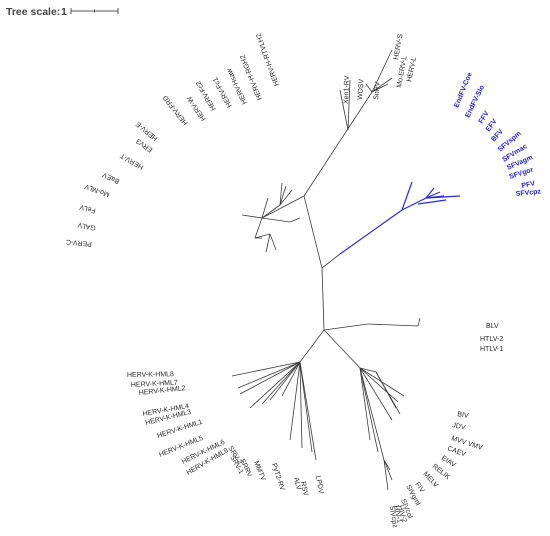  Describe the element at coordinates (528, 185) in the screenshot. I see `label-pfv: PFV` at that location.